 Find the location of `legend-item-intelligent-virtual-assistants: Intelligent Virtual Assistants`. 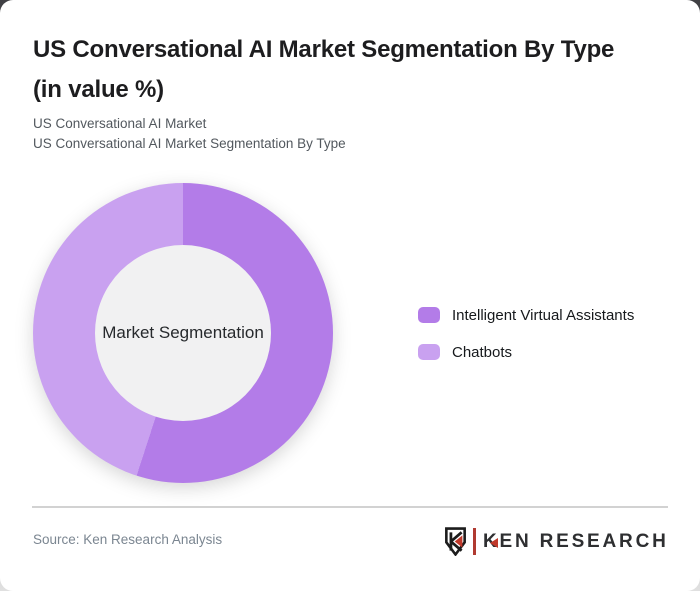

legend-item-intelligent-virtual-assistants: Intelligent Virtual Assistants is located at coordinates (526, 315).